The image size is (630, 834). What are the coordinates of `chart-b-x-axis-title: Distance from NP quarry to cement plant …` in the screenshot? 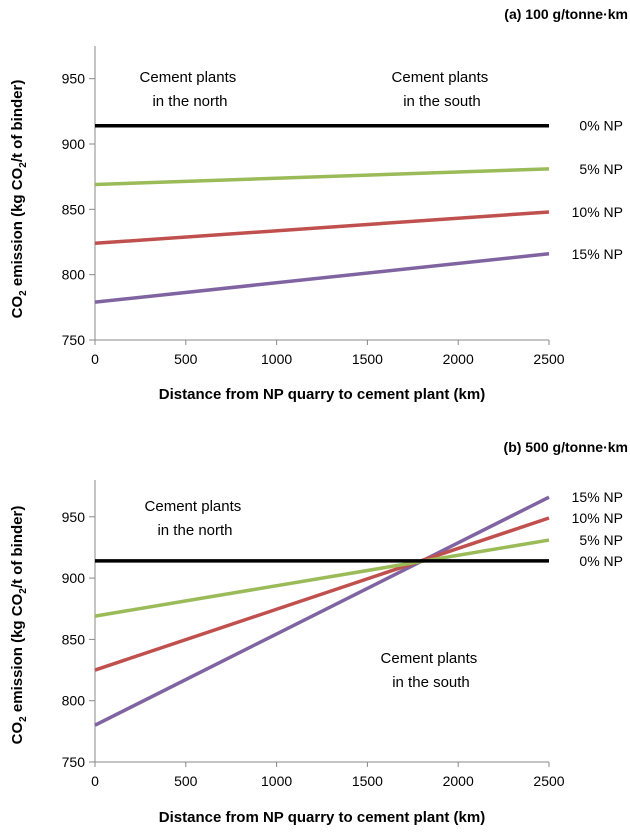 It's located at (322, 817).